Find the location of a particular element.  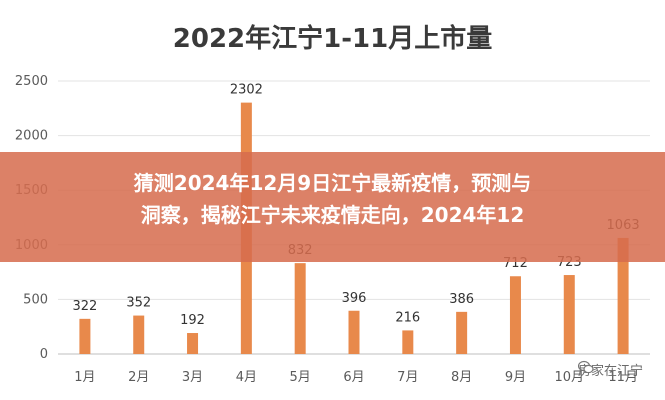

x-tick-label: 3月 is located at coordinates (192, 377).